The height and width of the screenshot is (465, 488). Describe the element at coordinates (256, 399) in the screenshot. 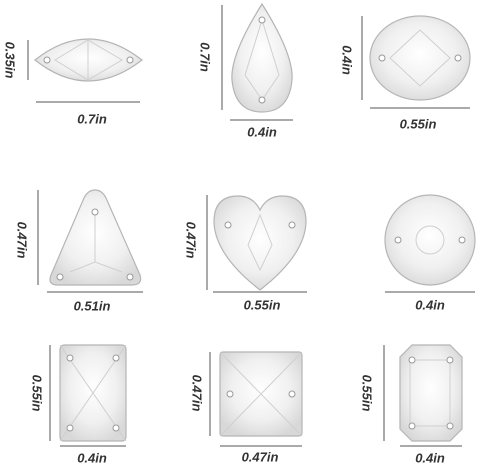

I see `square-gem` at that location.